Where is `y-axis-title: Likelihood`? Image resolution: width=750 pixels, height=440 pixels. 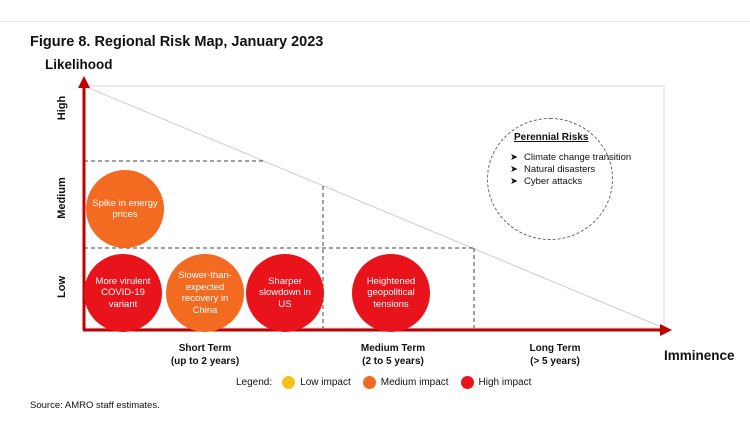 y-axis-title: Likelihood is located at coordinates (79, 64).